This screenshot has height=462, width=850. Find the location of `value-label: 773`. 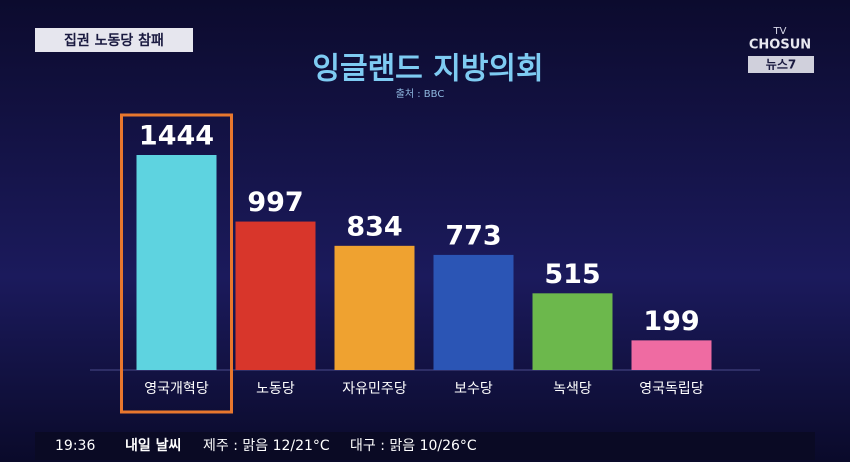

value-label: 773 is located at coordinates (473, 235).